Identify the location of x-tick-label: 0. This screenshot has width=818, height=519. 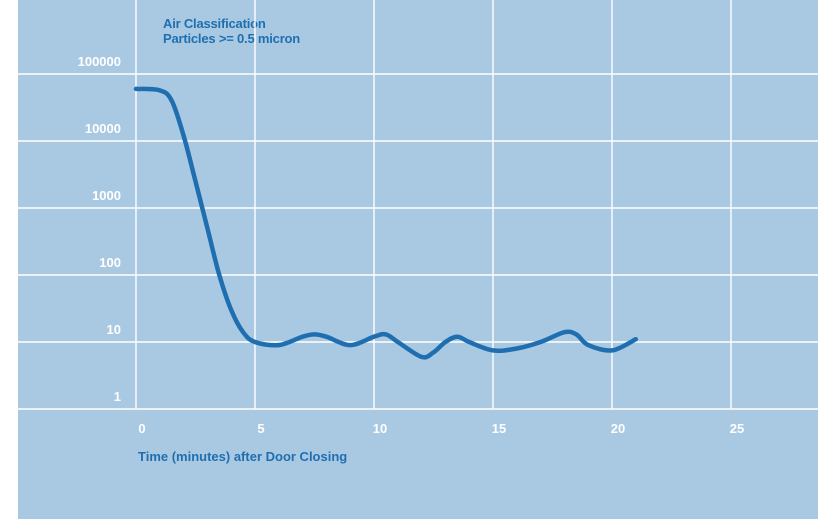
(141, 428).